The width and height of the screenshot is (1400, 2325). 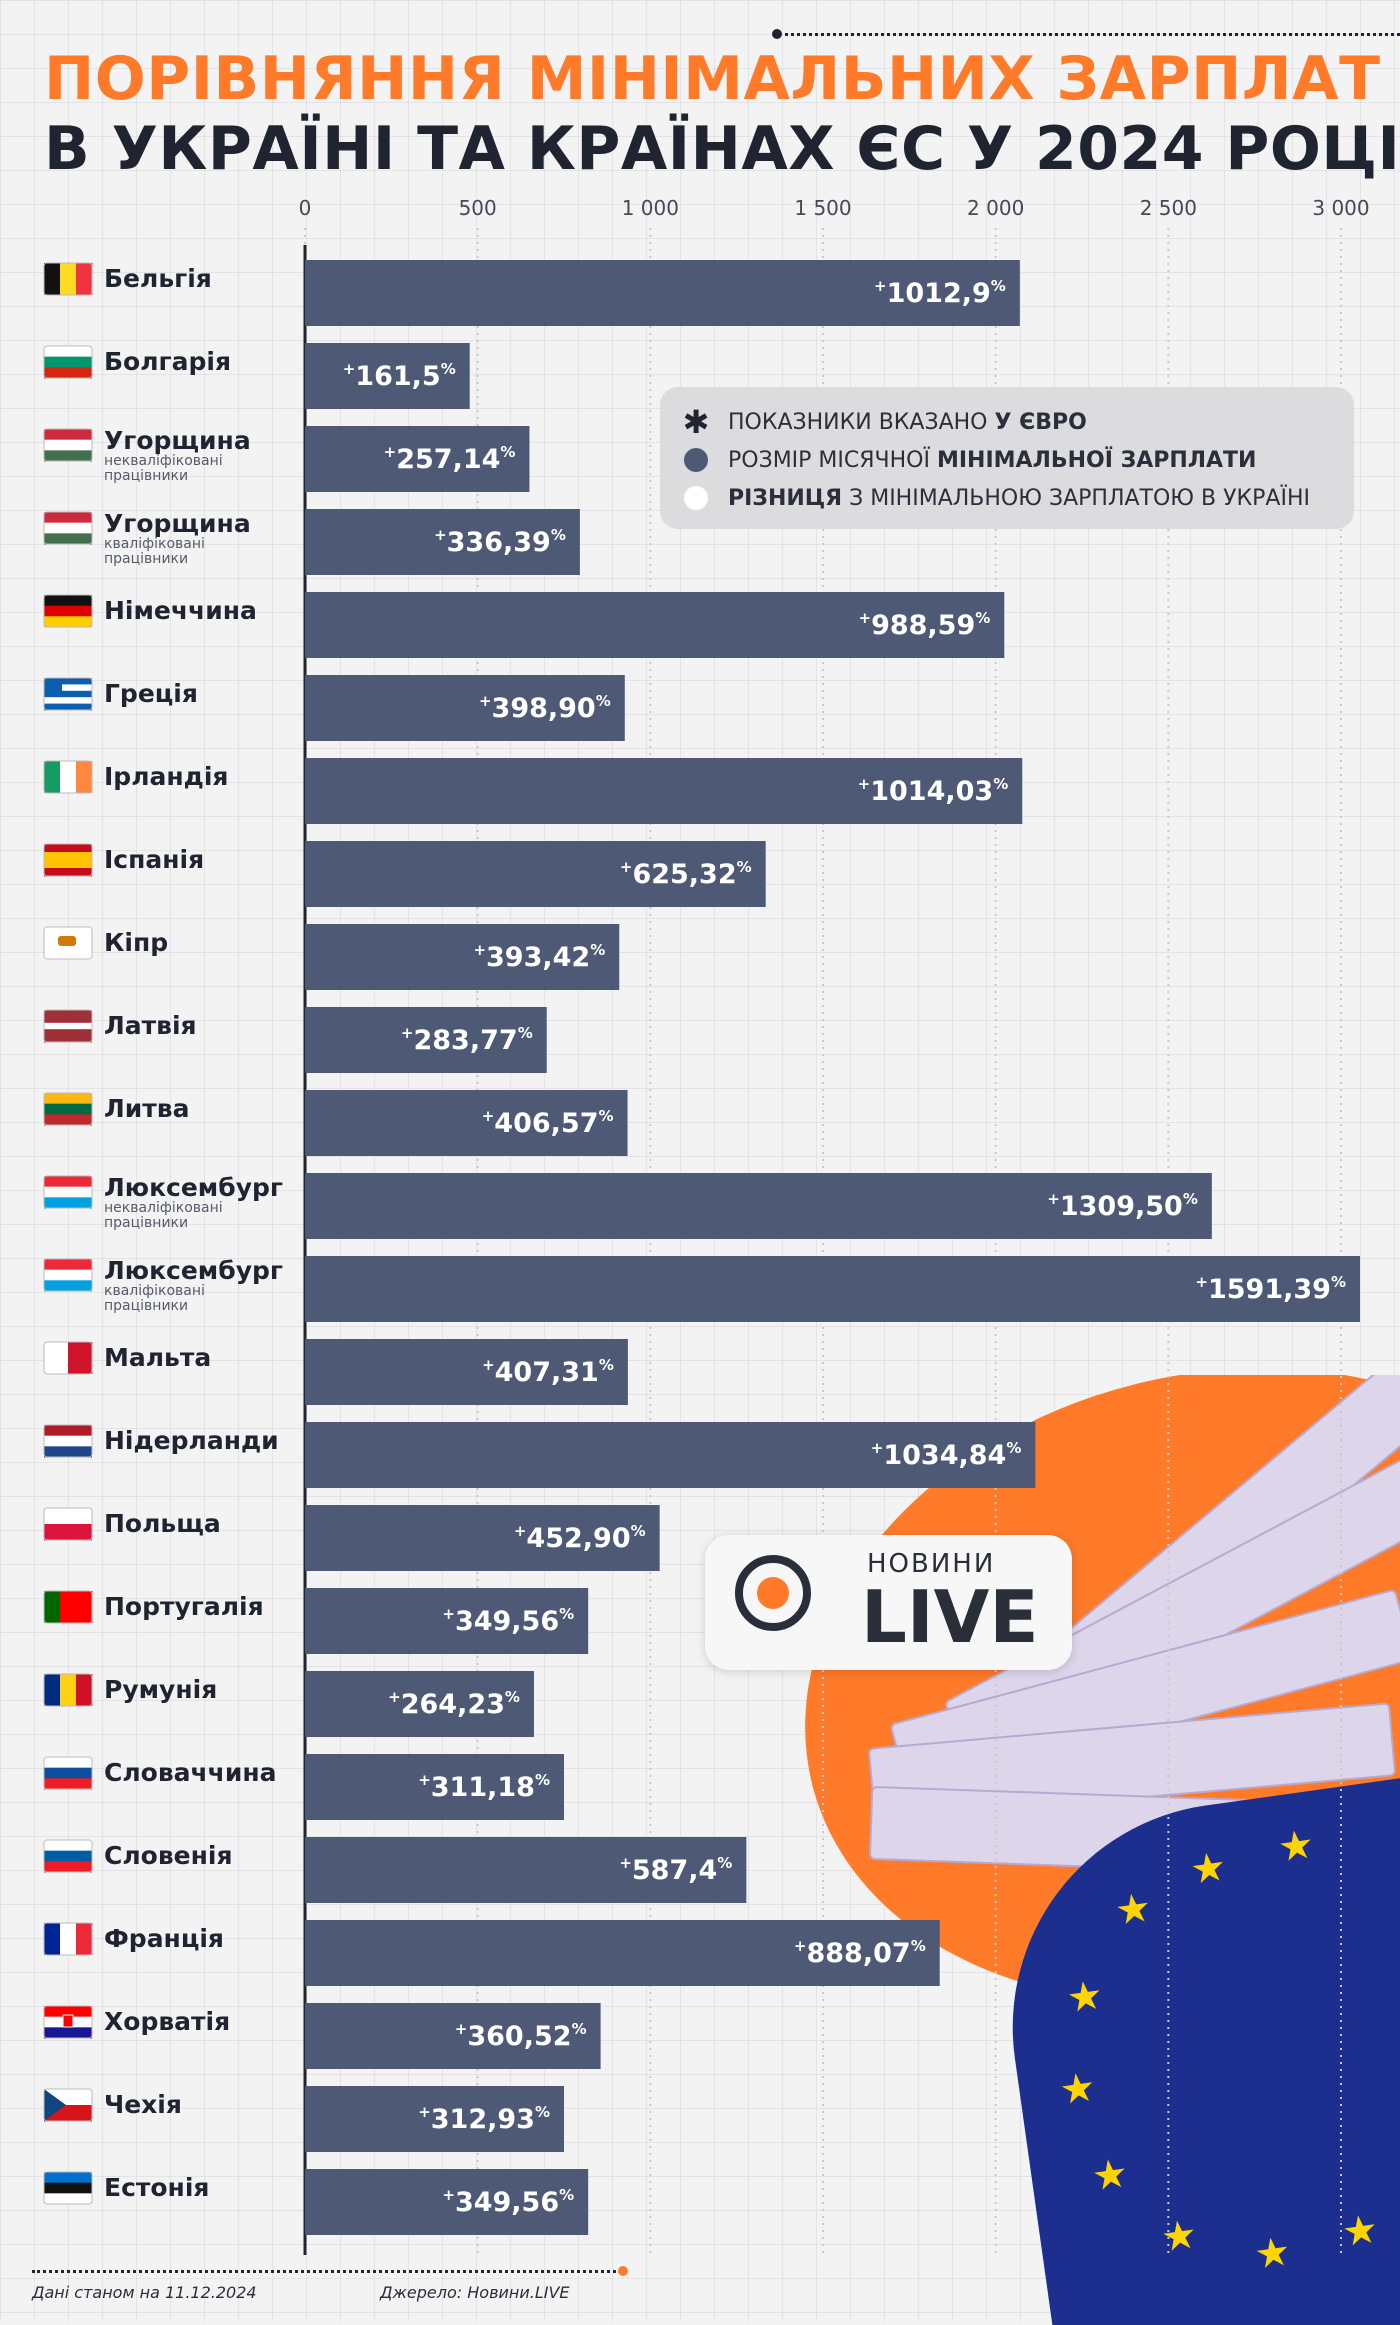 I want to click on country-label: Мальта, so click(x=157, y=1357).